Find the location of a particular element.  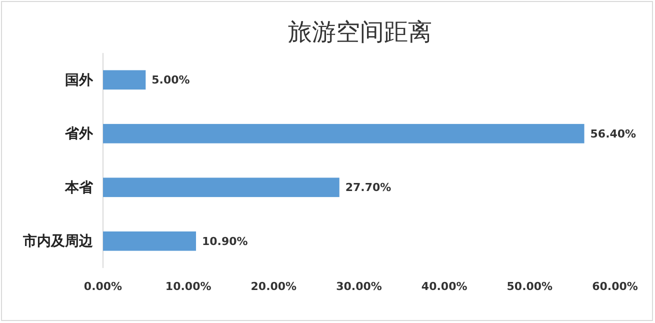

x-tick-label: 0.00% is located at coordinates (103, 286).